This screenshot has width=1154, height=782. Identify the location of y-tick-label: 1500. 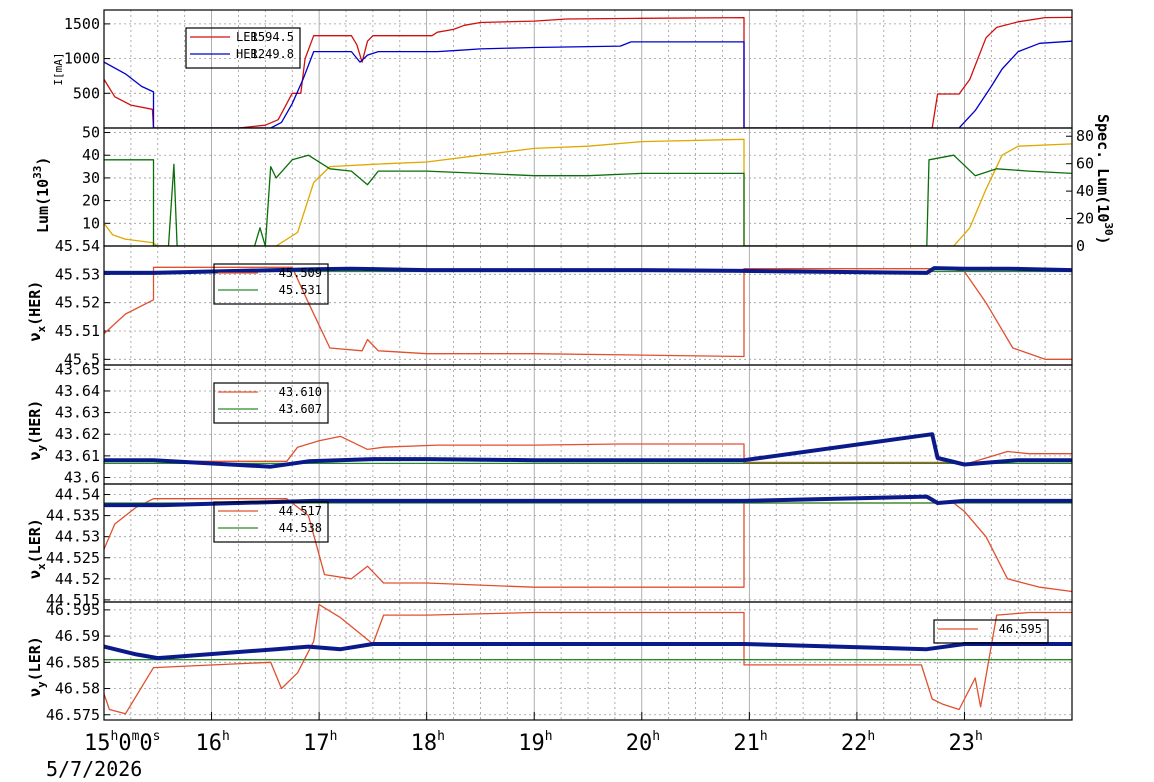
(82, 24).